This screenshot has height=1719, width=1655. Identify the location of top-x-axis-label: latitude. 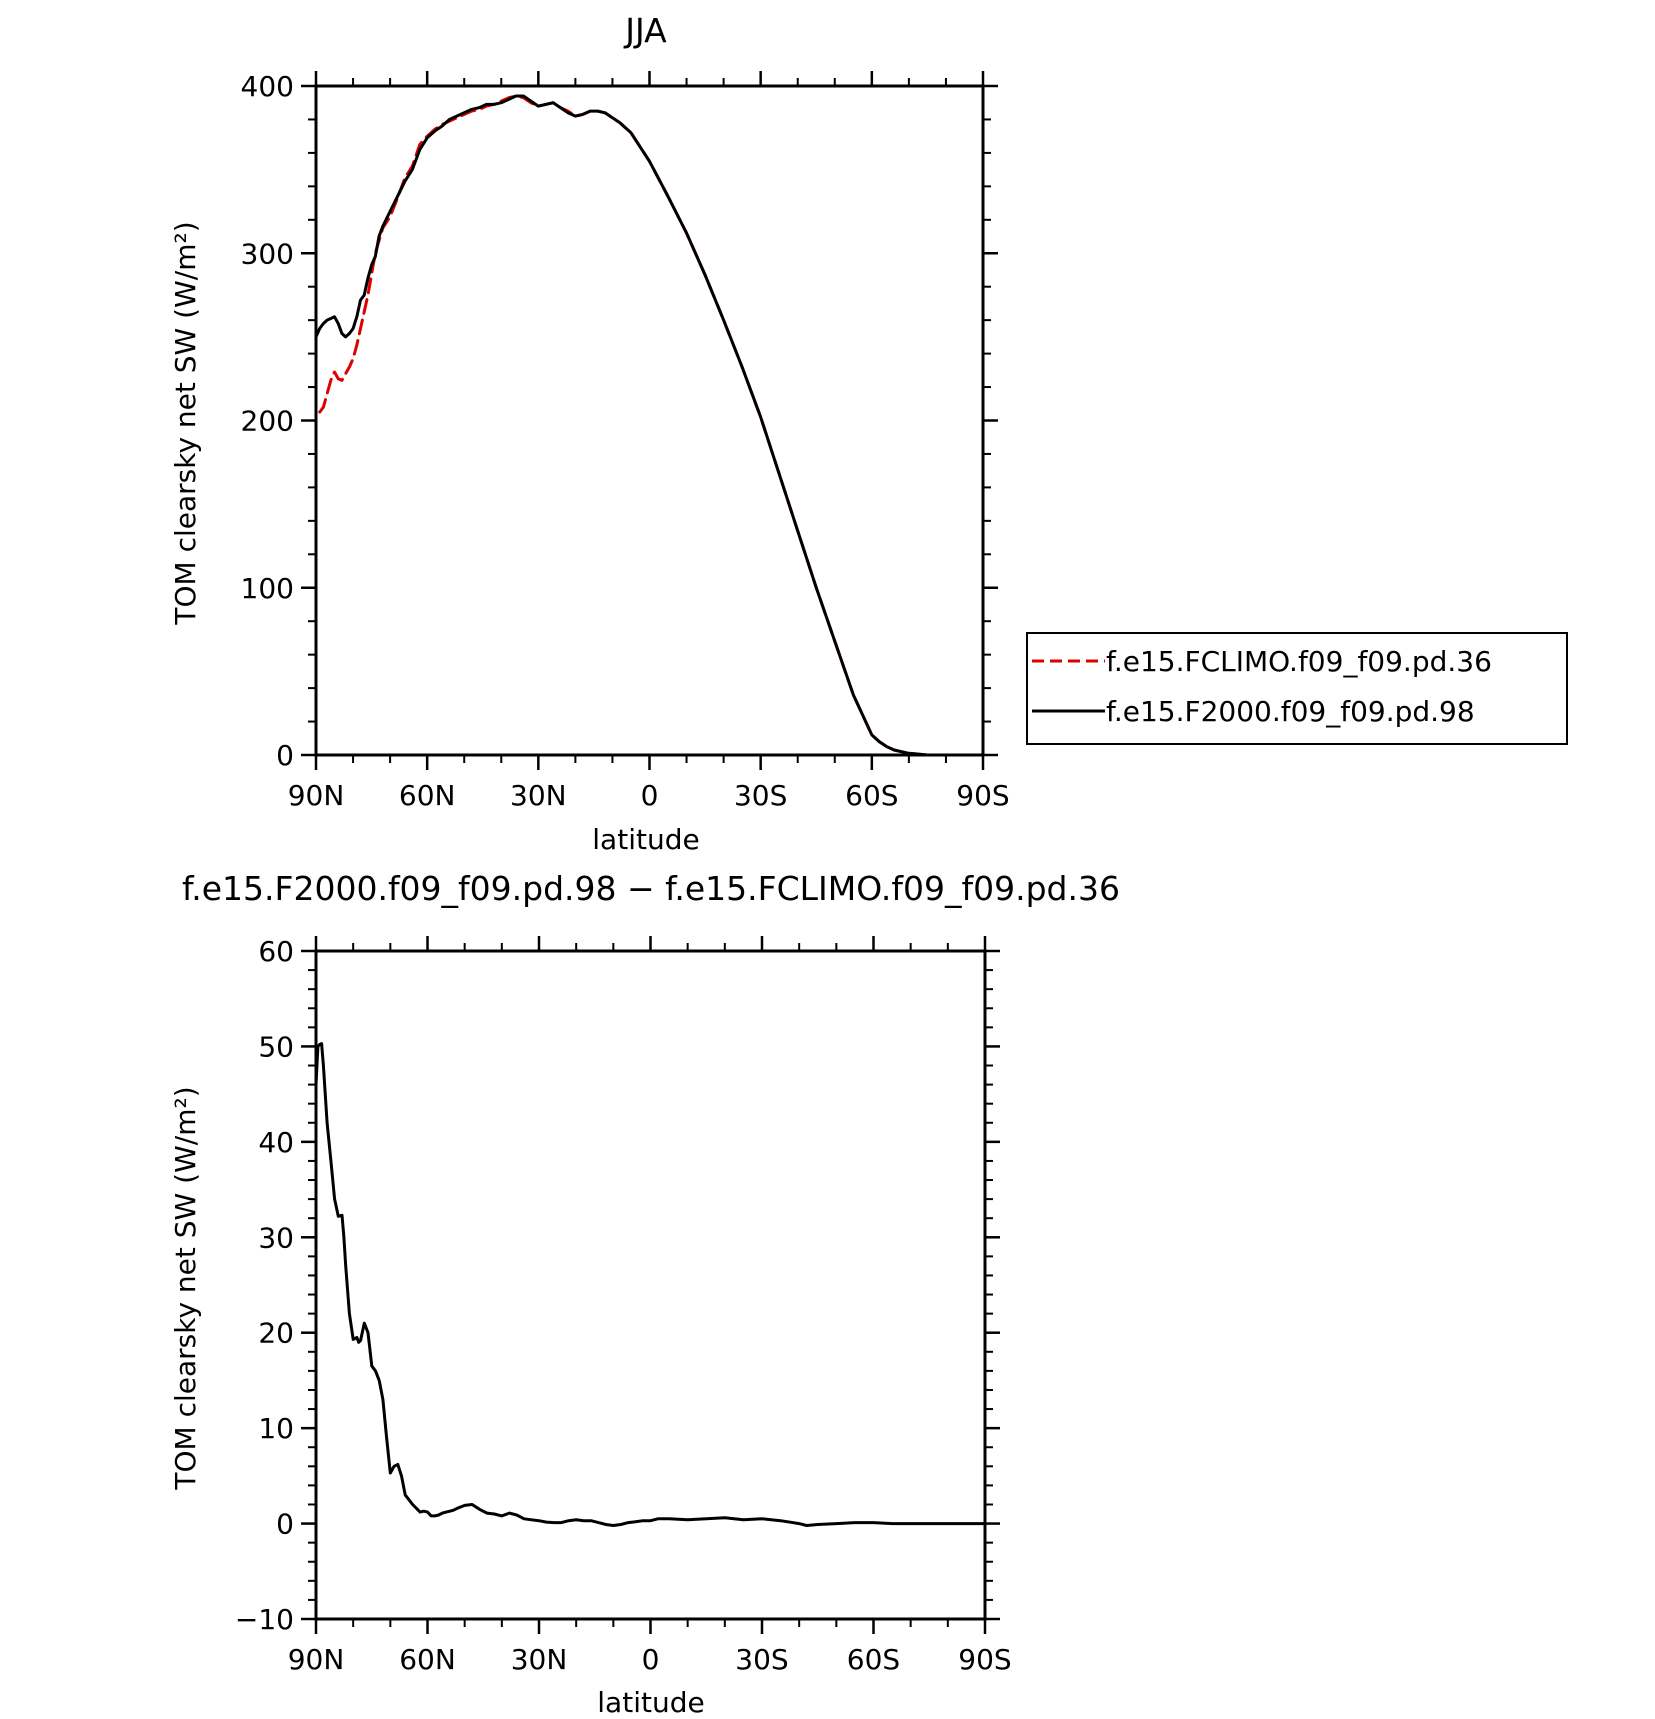
(645, 839).